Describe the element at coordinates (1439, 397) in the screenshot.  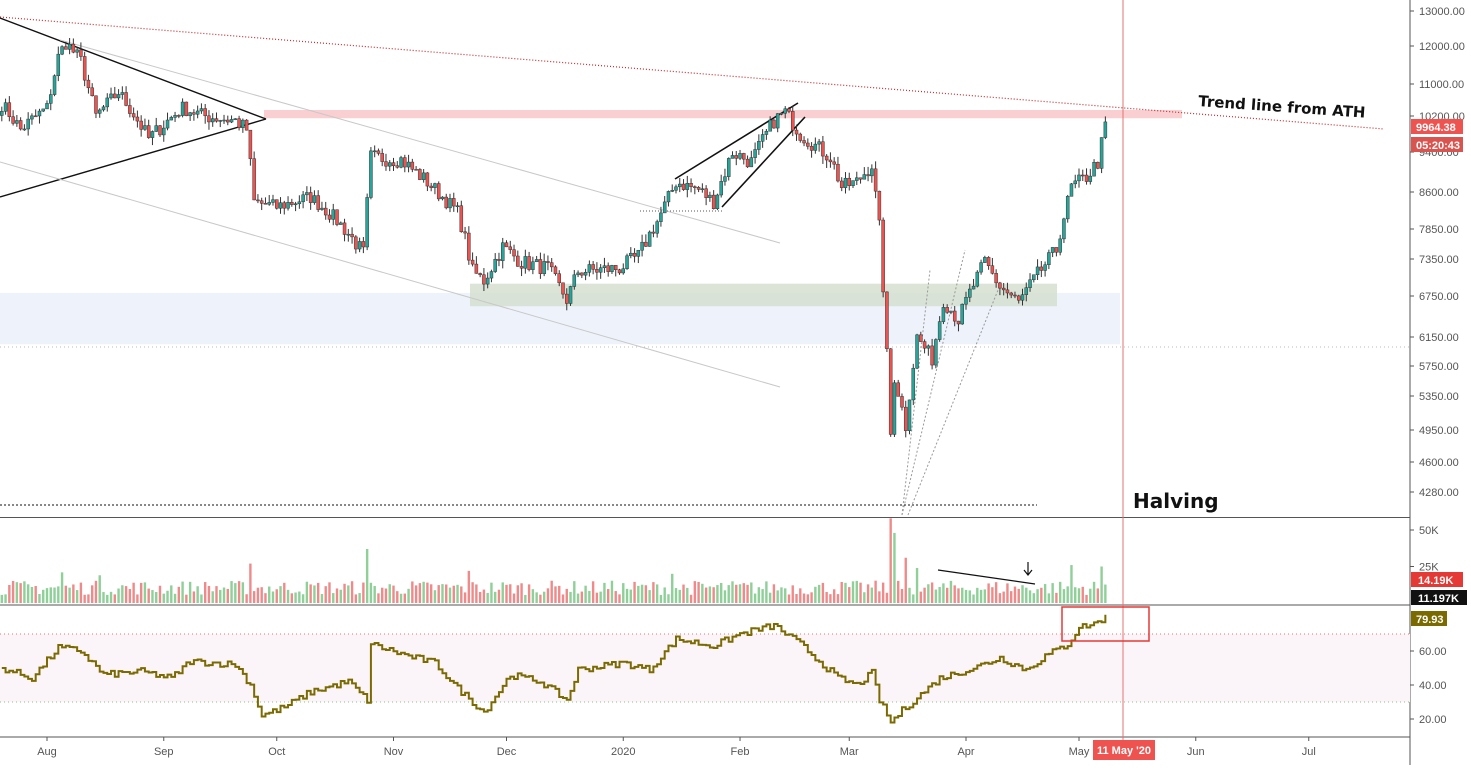
I see `price-tick-label: 5350.00` at that location.